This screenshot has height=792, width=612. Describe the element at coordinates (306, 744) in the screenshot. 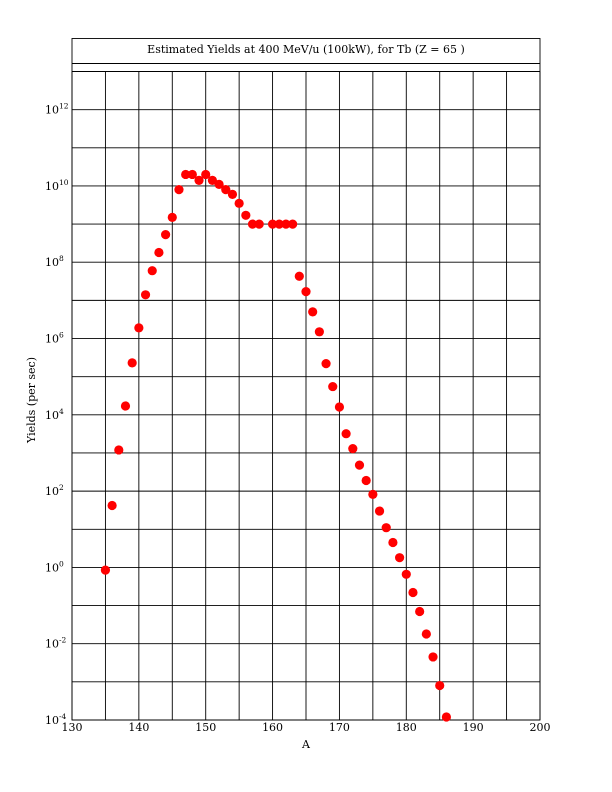

I see `x-axis-label: A` at that location.